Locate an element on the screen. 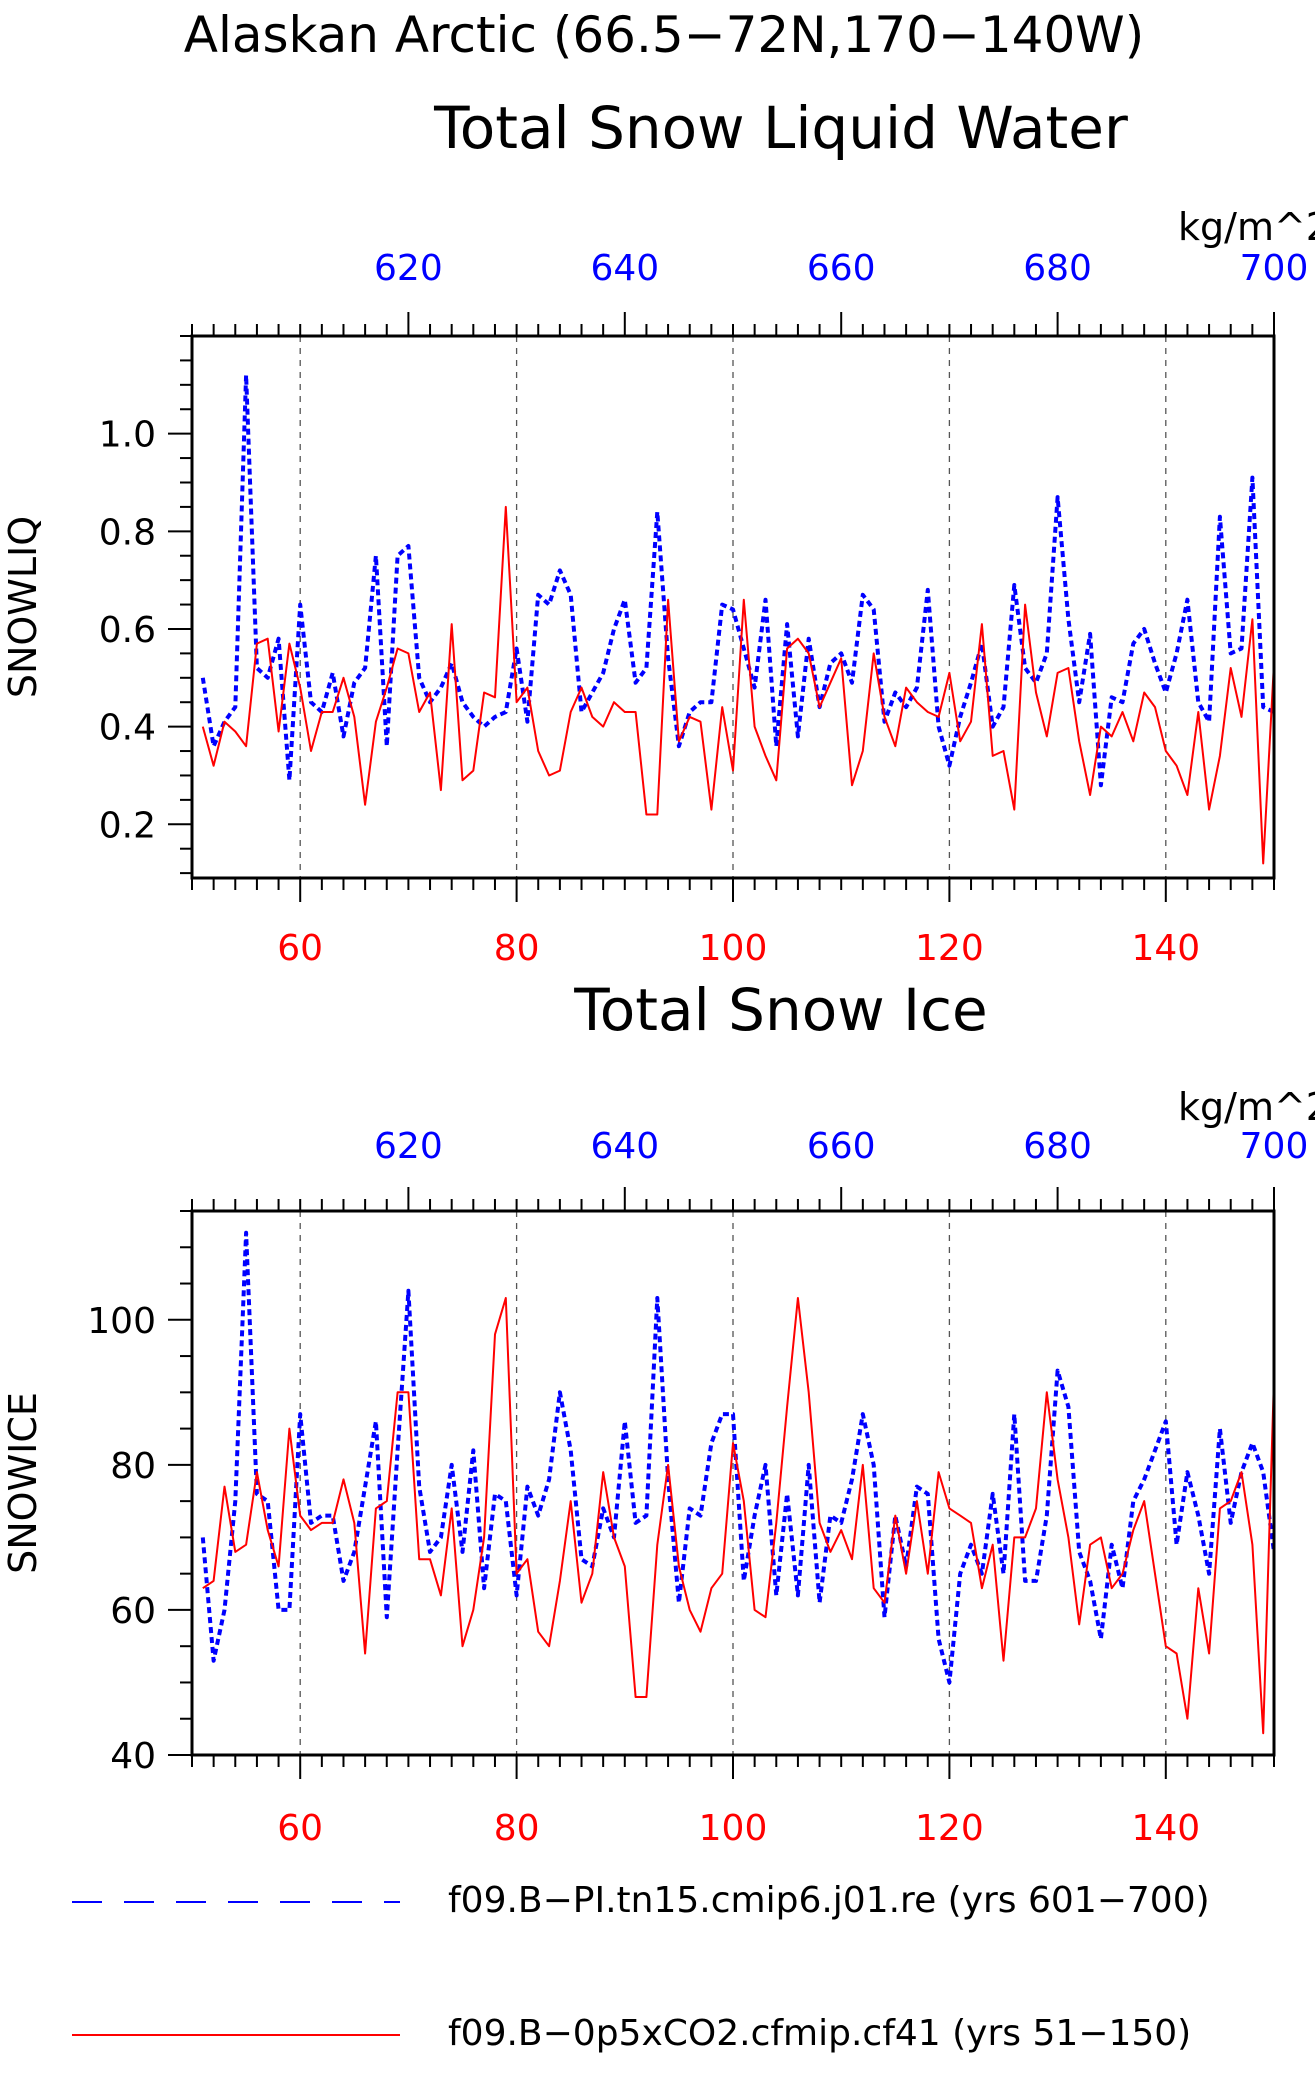 Image resolution: width=1315 pixels, height=2075 pixels. series-line-co2-half is located at coordinates (737, 685).